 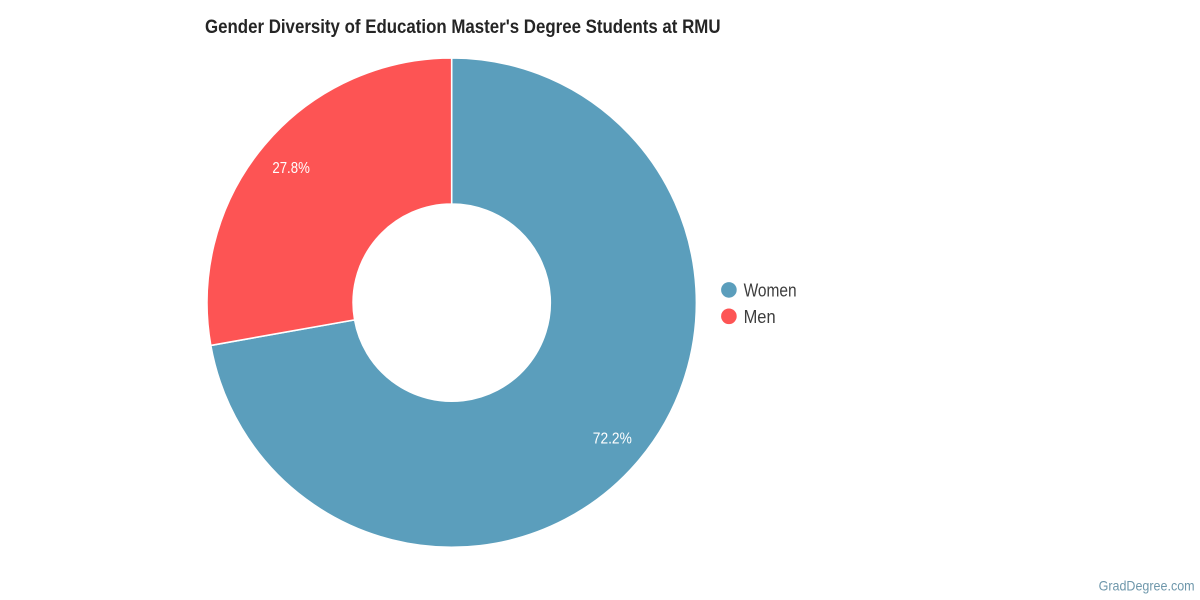 What do you see at coordinates (612, 439) in the screenshot?
I see `svg-text: 72.2%` at bounding box center [612, 439].